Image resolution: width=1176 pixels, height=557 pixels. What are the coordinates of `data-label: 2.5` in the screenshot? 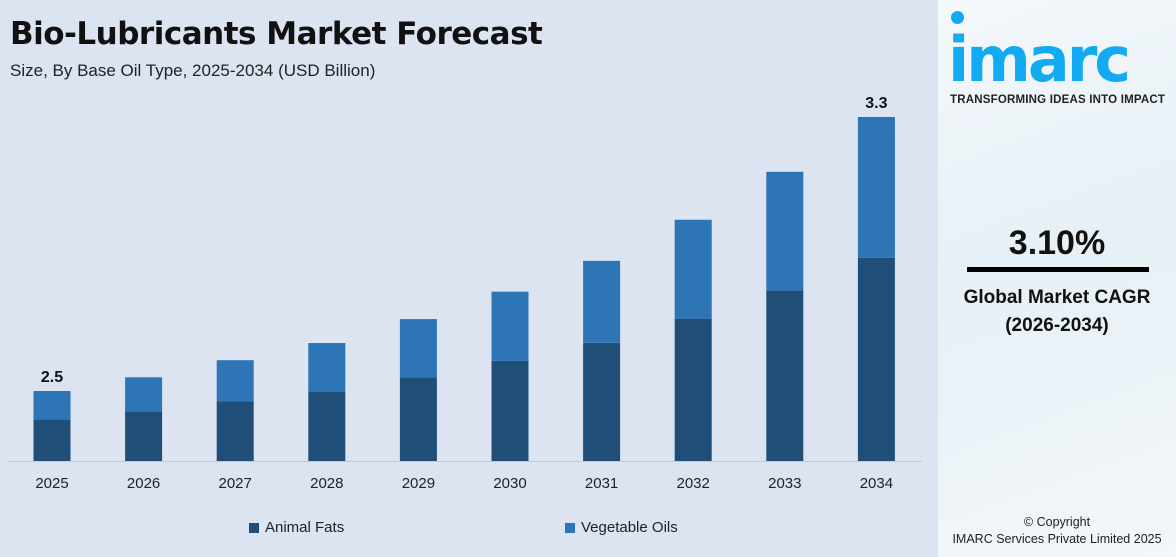 It's located at (52, 377).